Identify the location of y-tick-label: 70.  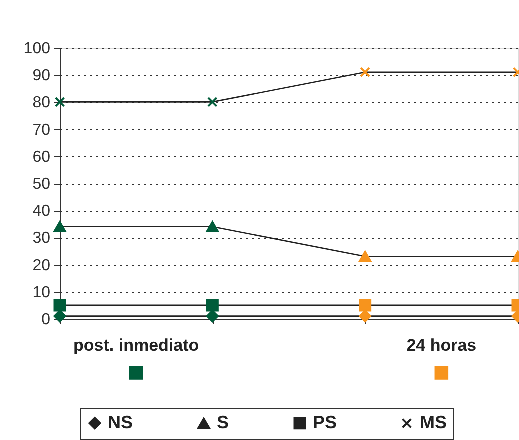
(41, 130).